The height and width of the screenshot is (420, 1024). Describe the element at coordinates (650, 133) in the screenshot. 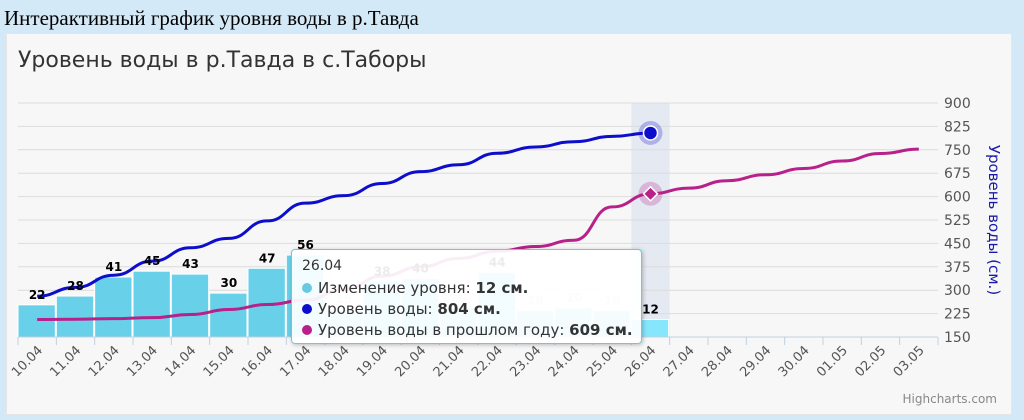

I see `marker-level` at that location.